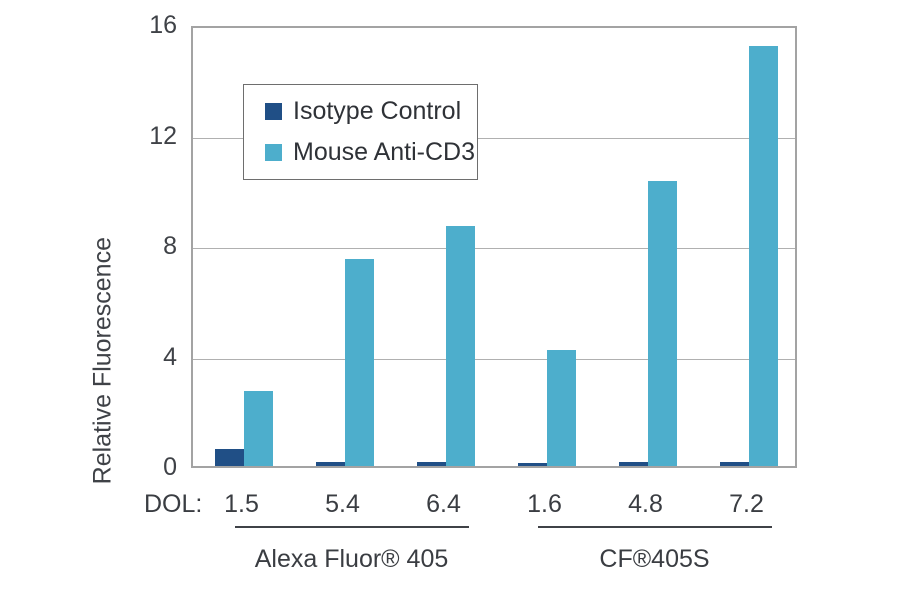 Image resolution: width=900 pixels, height=594 pixels. What do you see at coordinates (443, 504) in the screenshot?
I see `x-tick-label-6.4: 6.4` at bounding box center [443, 504].